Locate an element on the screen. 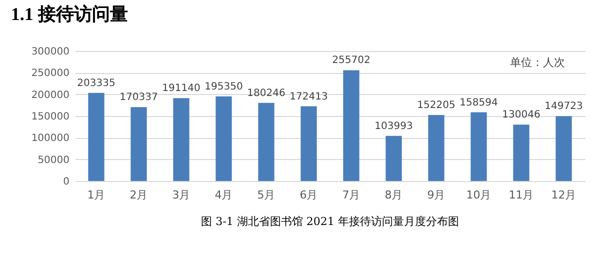 The image size is (601, 268). x-tick-label: 8月 is located at coordinates (393, 195).